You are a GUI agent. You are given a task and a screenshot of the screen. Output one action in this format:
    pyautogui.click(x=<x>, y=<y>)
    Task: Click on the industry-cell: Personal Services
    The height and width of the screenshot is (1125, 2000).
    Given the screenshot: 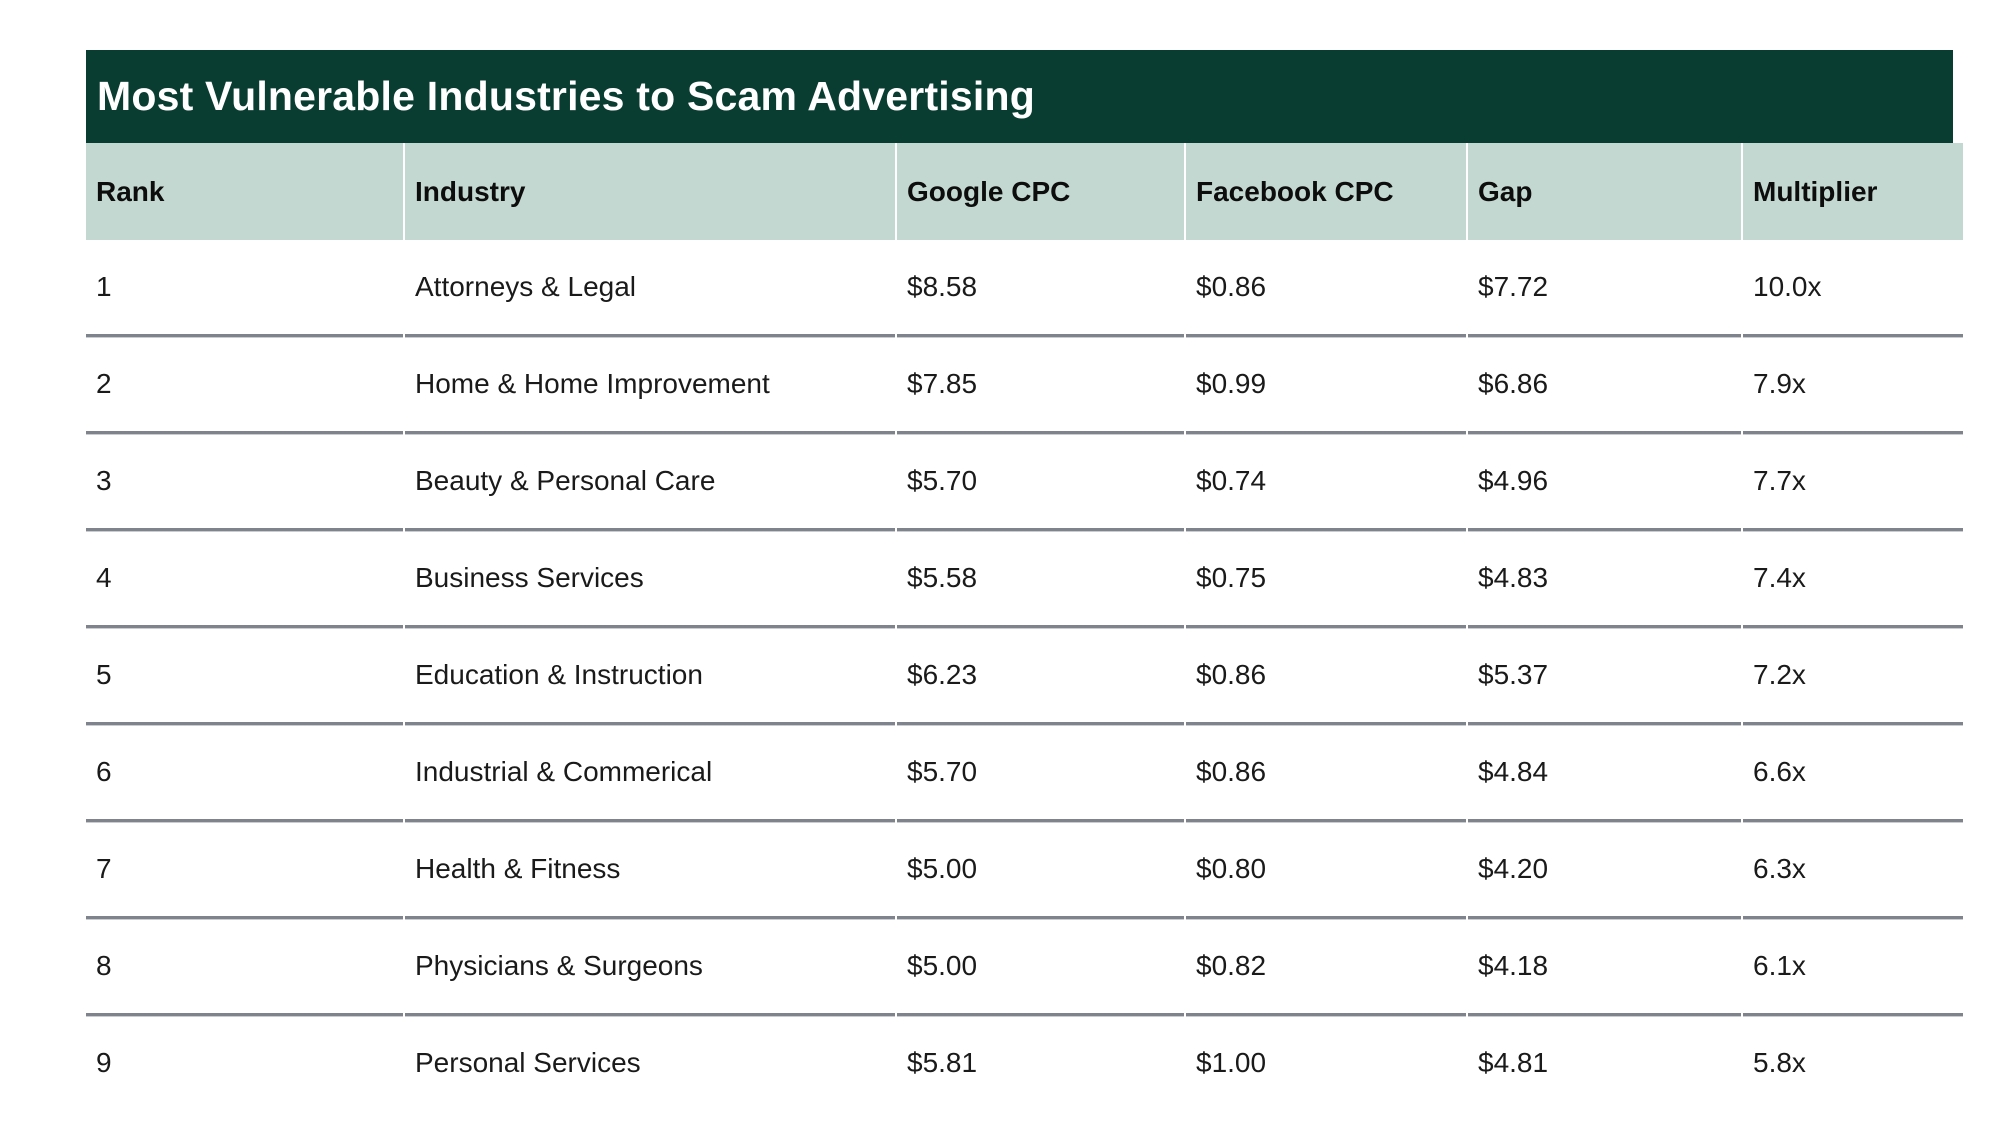 What is the action you would take?
    pyautogui.click(x=650, y=1061)
    